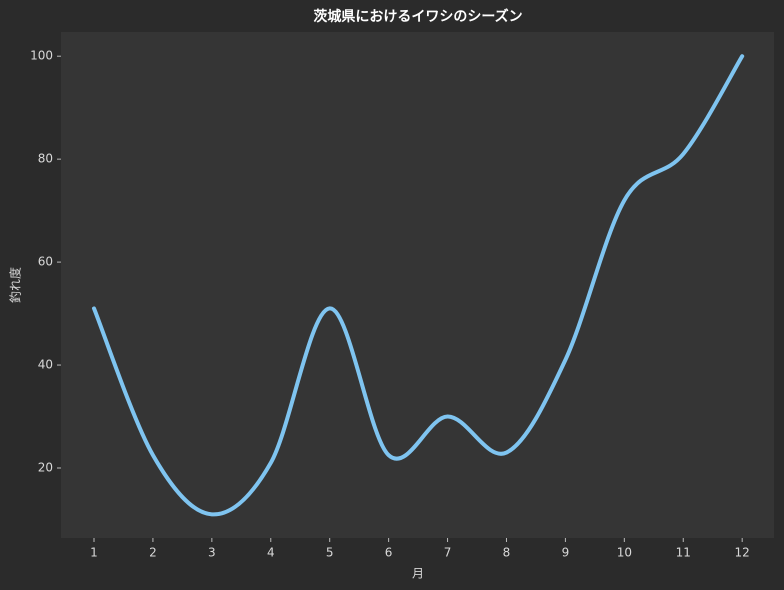 This screenshot has width=784, height=590. What do you see at coordinates (683, 553) in the screenshot?
I see `x-tick-label: 11` at bounding box center [683, 553].